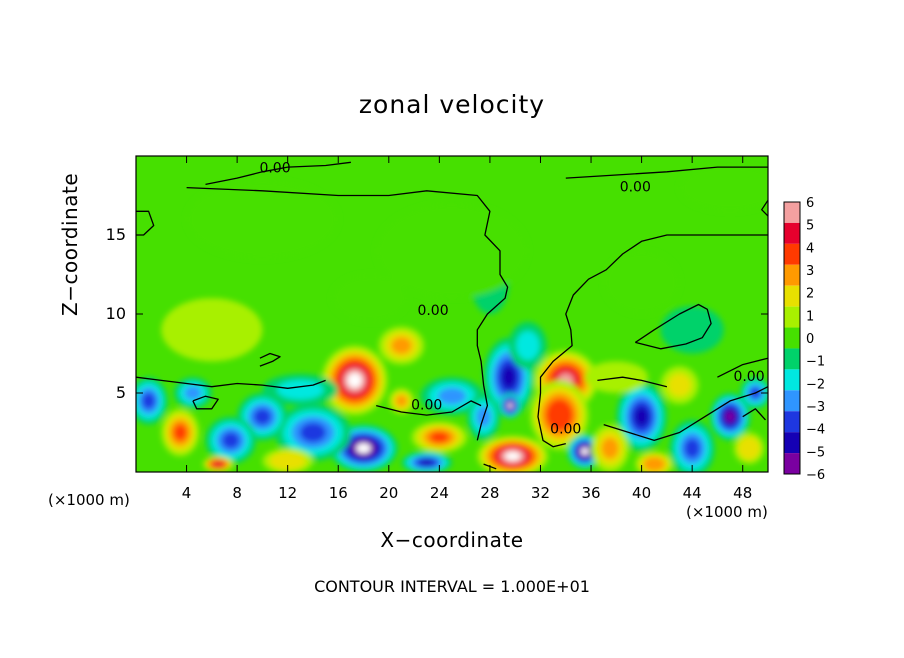  What do you see at coordinates (810, 316) in the screenshot?
I see `colorbar-label-5: 1` at bounding box center [810, 316].